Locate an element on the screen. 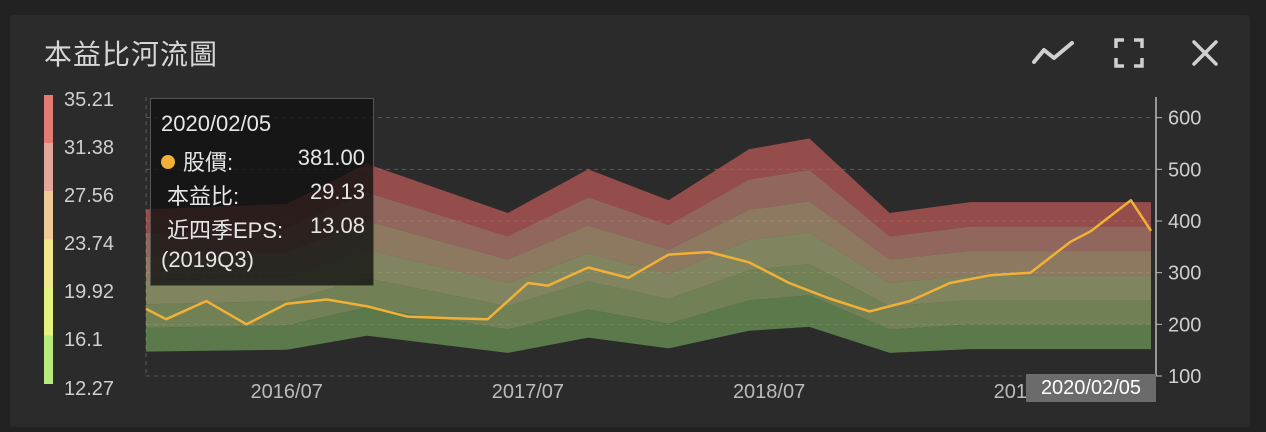  right-axis-label: 400 is located at coordinates (1184, 222).